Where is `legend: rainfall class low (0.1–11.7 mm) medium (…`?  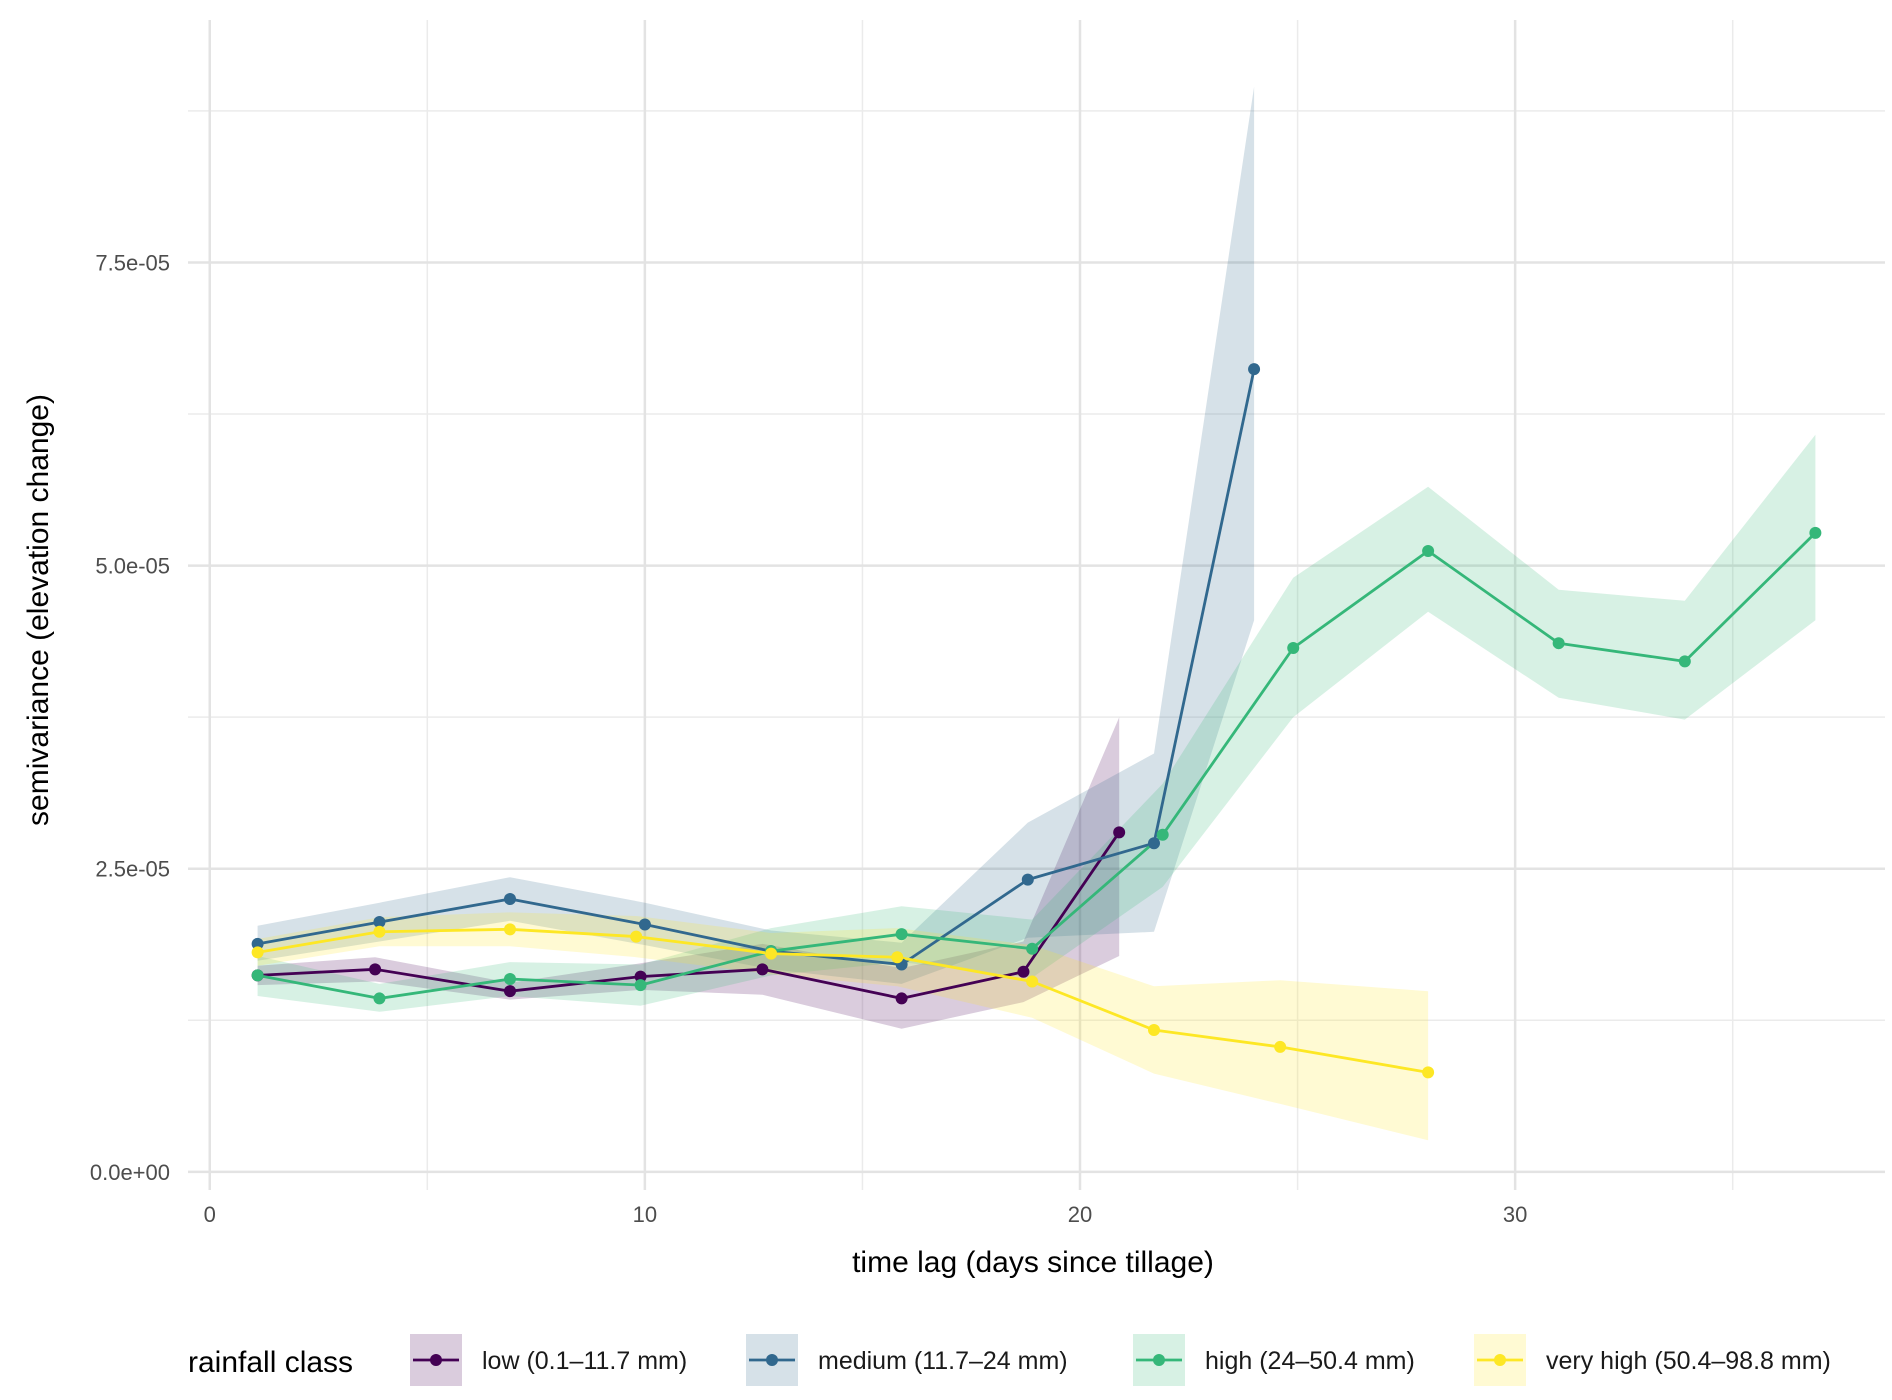 legend: rainfall class low (0.1–11.7 mm) medium (… is located at coordinates (1009, 1360).